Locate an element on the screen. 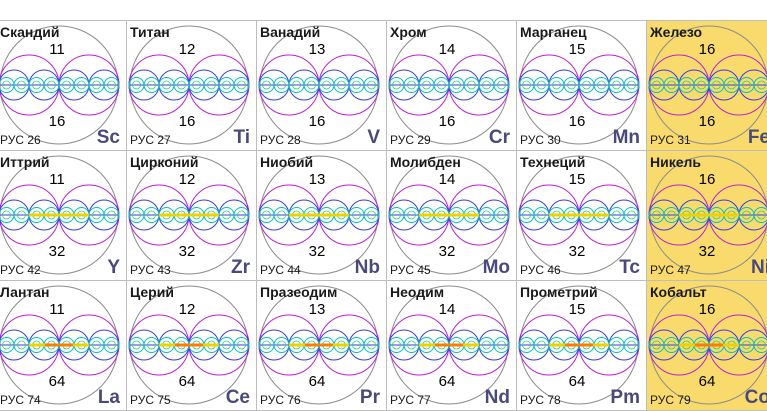  element-cell-cr: Хром 14 16 РУС 29 Cr is located at coordinates (452, 86).